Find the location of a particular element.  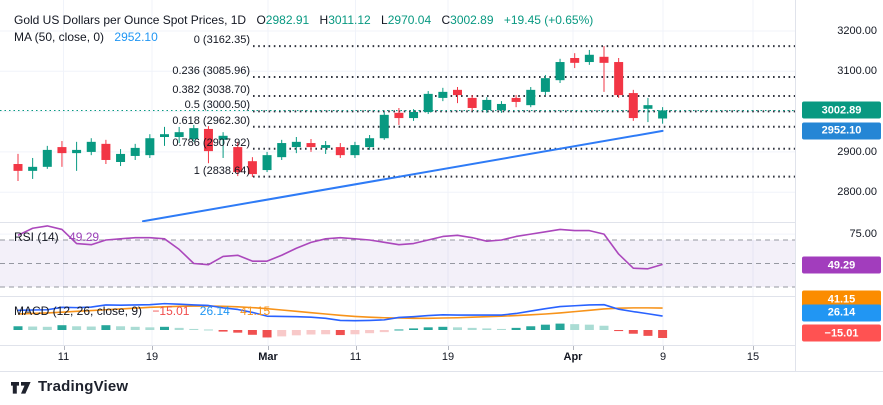

rsi-legend: RSI (14) 49.29 is located at coordinates (56, 237).